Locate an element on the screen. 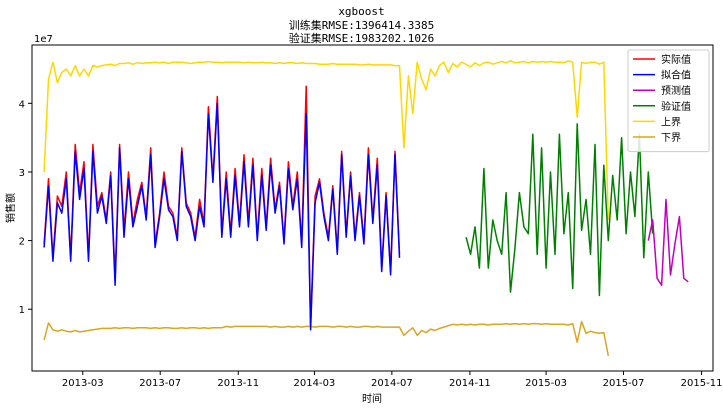 The image size is (723, 409). x-tick-label: 2015-07 is located at coordinates (624, 383).